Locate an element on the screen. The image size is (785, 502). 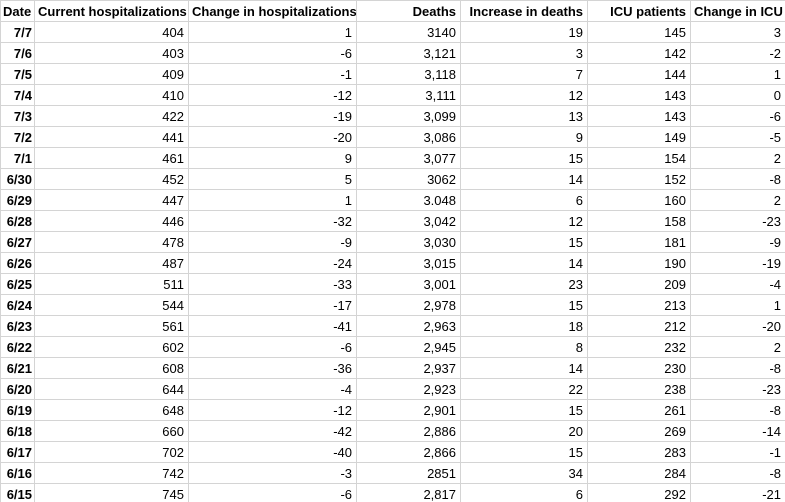
cell: -4 is located at coordinates (272, 389).